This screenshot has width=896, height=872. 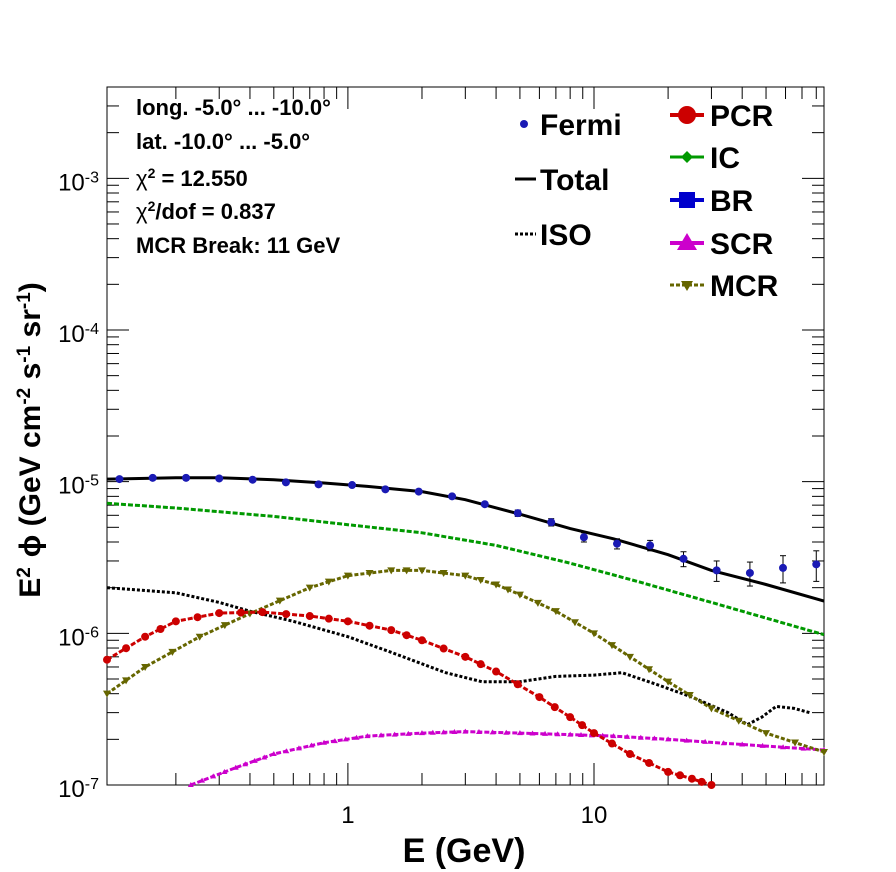 What do you see at coordinates (724, 286) in the screenshot?
I see `legend-mcr: MCR` at bounding box center [724, 286].